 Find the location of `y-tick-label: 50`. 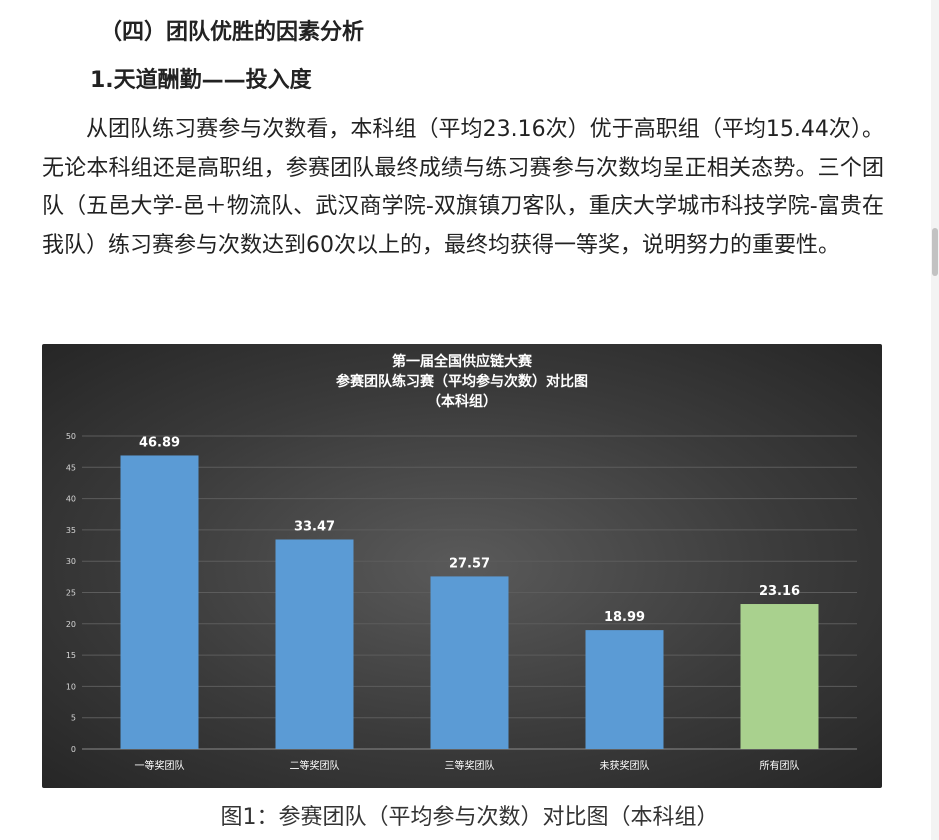

y-tick-label: 50 is located at coordinates (71, 436).